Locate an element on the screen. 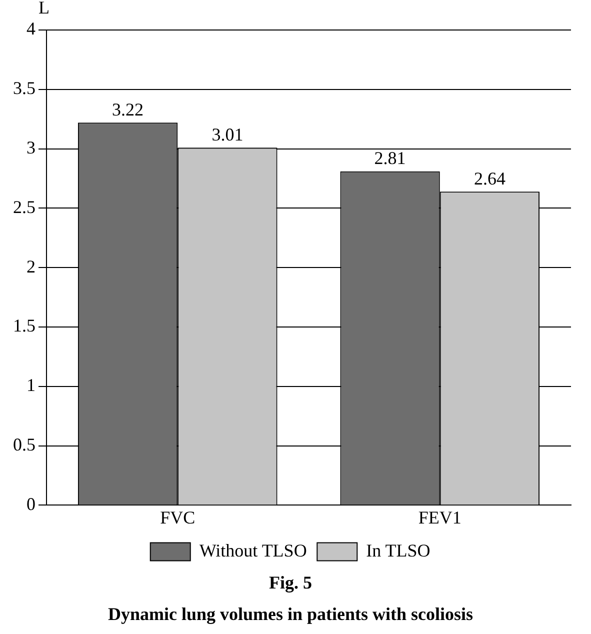 This screenshot has height=634, width=591. y-tick-label: 1 is located at coordinates (31, 385).